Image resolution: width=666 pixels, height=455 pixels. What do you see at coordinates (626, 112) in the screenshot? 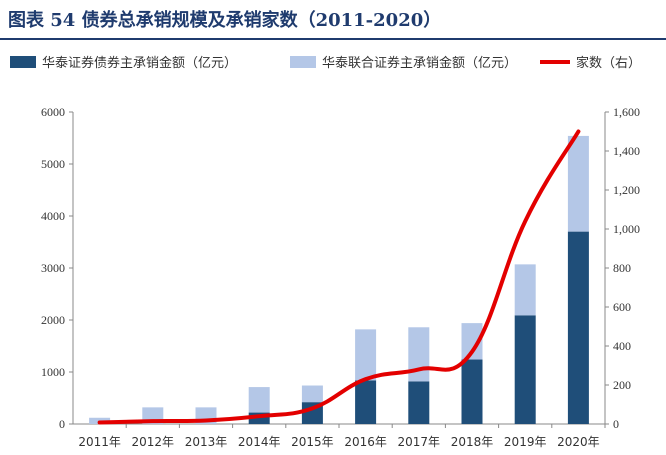
I see `y-right-tick-label: 1,600` at bounding box center [626, 112].